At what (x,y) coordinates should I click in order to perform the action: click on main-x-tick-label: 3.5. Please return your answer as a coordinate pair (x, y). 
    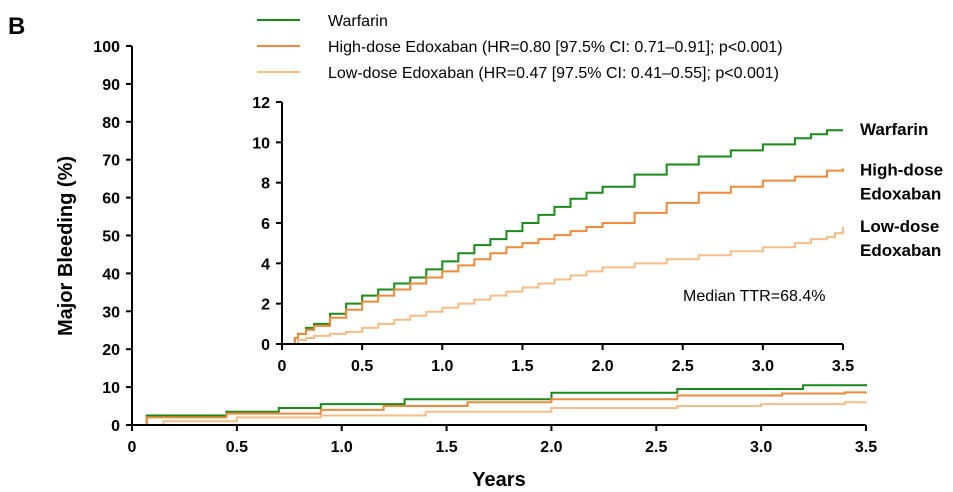
    Looking at the image, I should click on (866, 447).